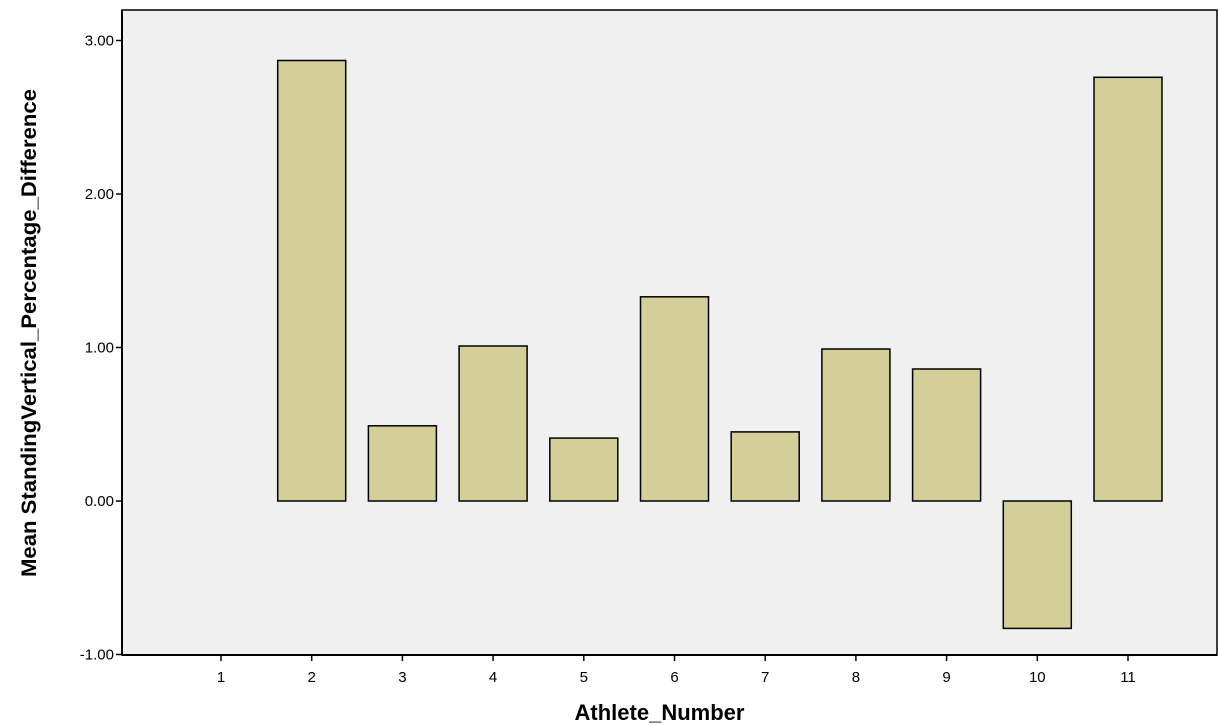 This screenshot has width=1218, height=725. Describe the element at coordinates (1037, 677) in the screenshot. I see `x-tick-label: 10` at that location.